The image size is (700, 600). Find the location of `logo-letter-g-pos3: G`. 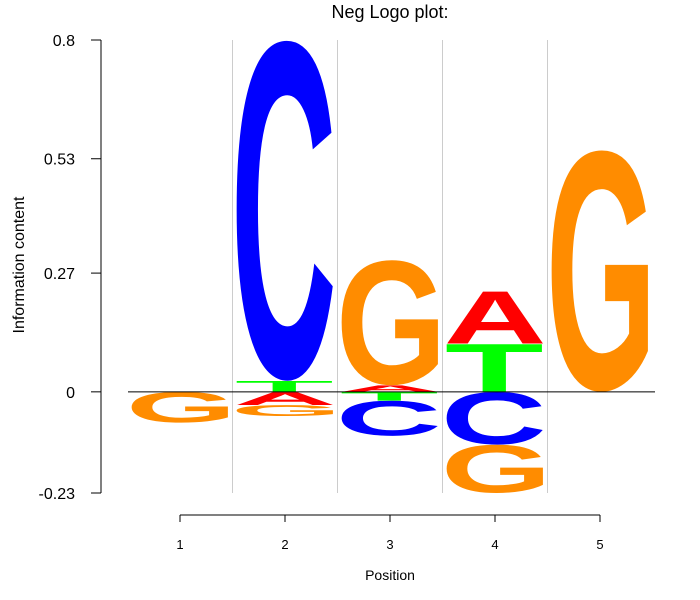

logo-letter-g-pos3: G is located at coordinates (391, 323).